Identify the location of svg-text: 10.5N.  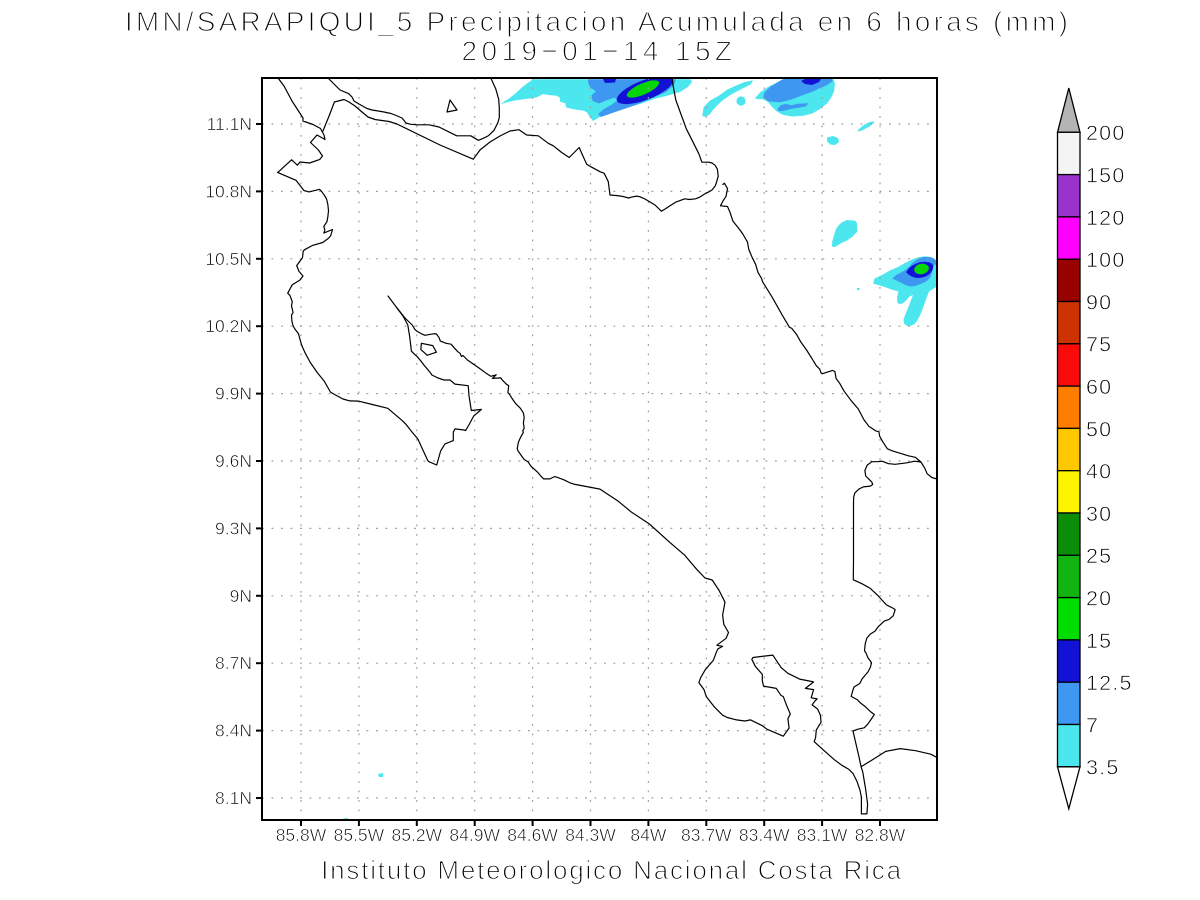
(228, 259).